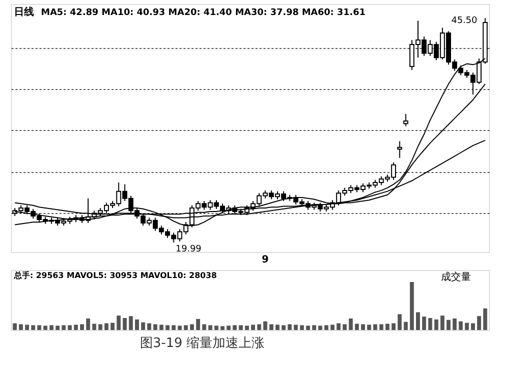 The width and height of the screenshot is (507, 376). I want to click on x-tick-label: 9, so click(265, 260).